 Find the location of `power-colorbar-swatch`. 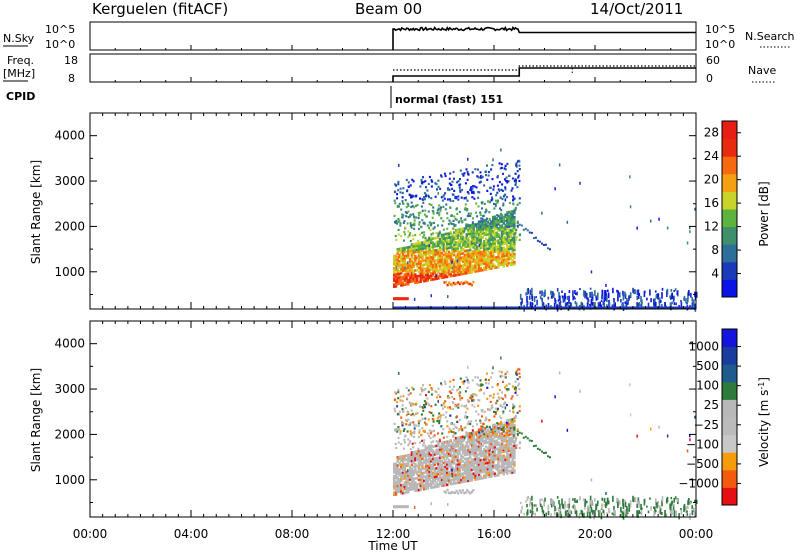

power-colorbar-swatch is located at coordinates (729, 270).